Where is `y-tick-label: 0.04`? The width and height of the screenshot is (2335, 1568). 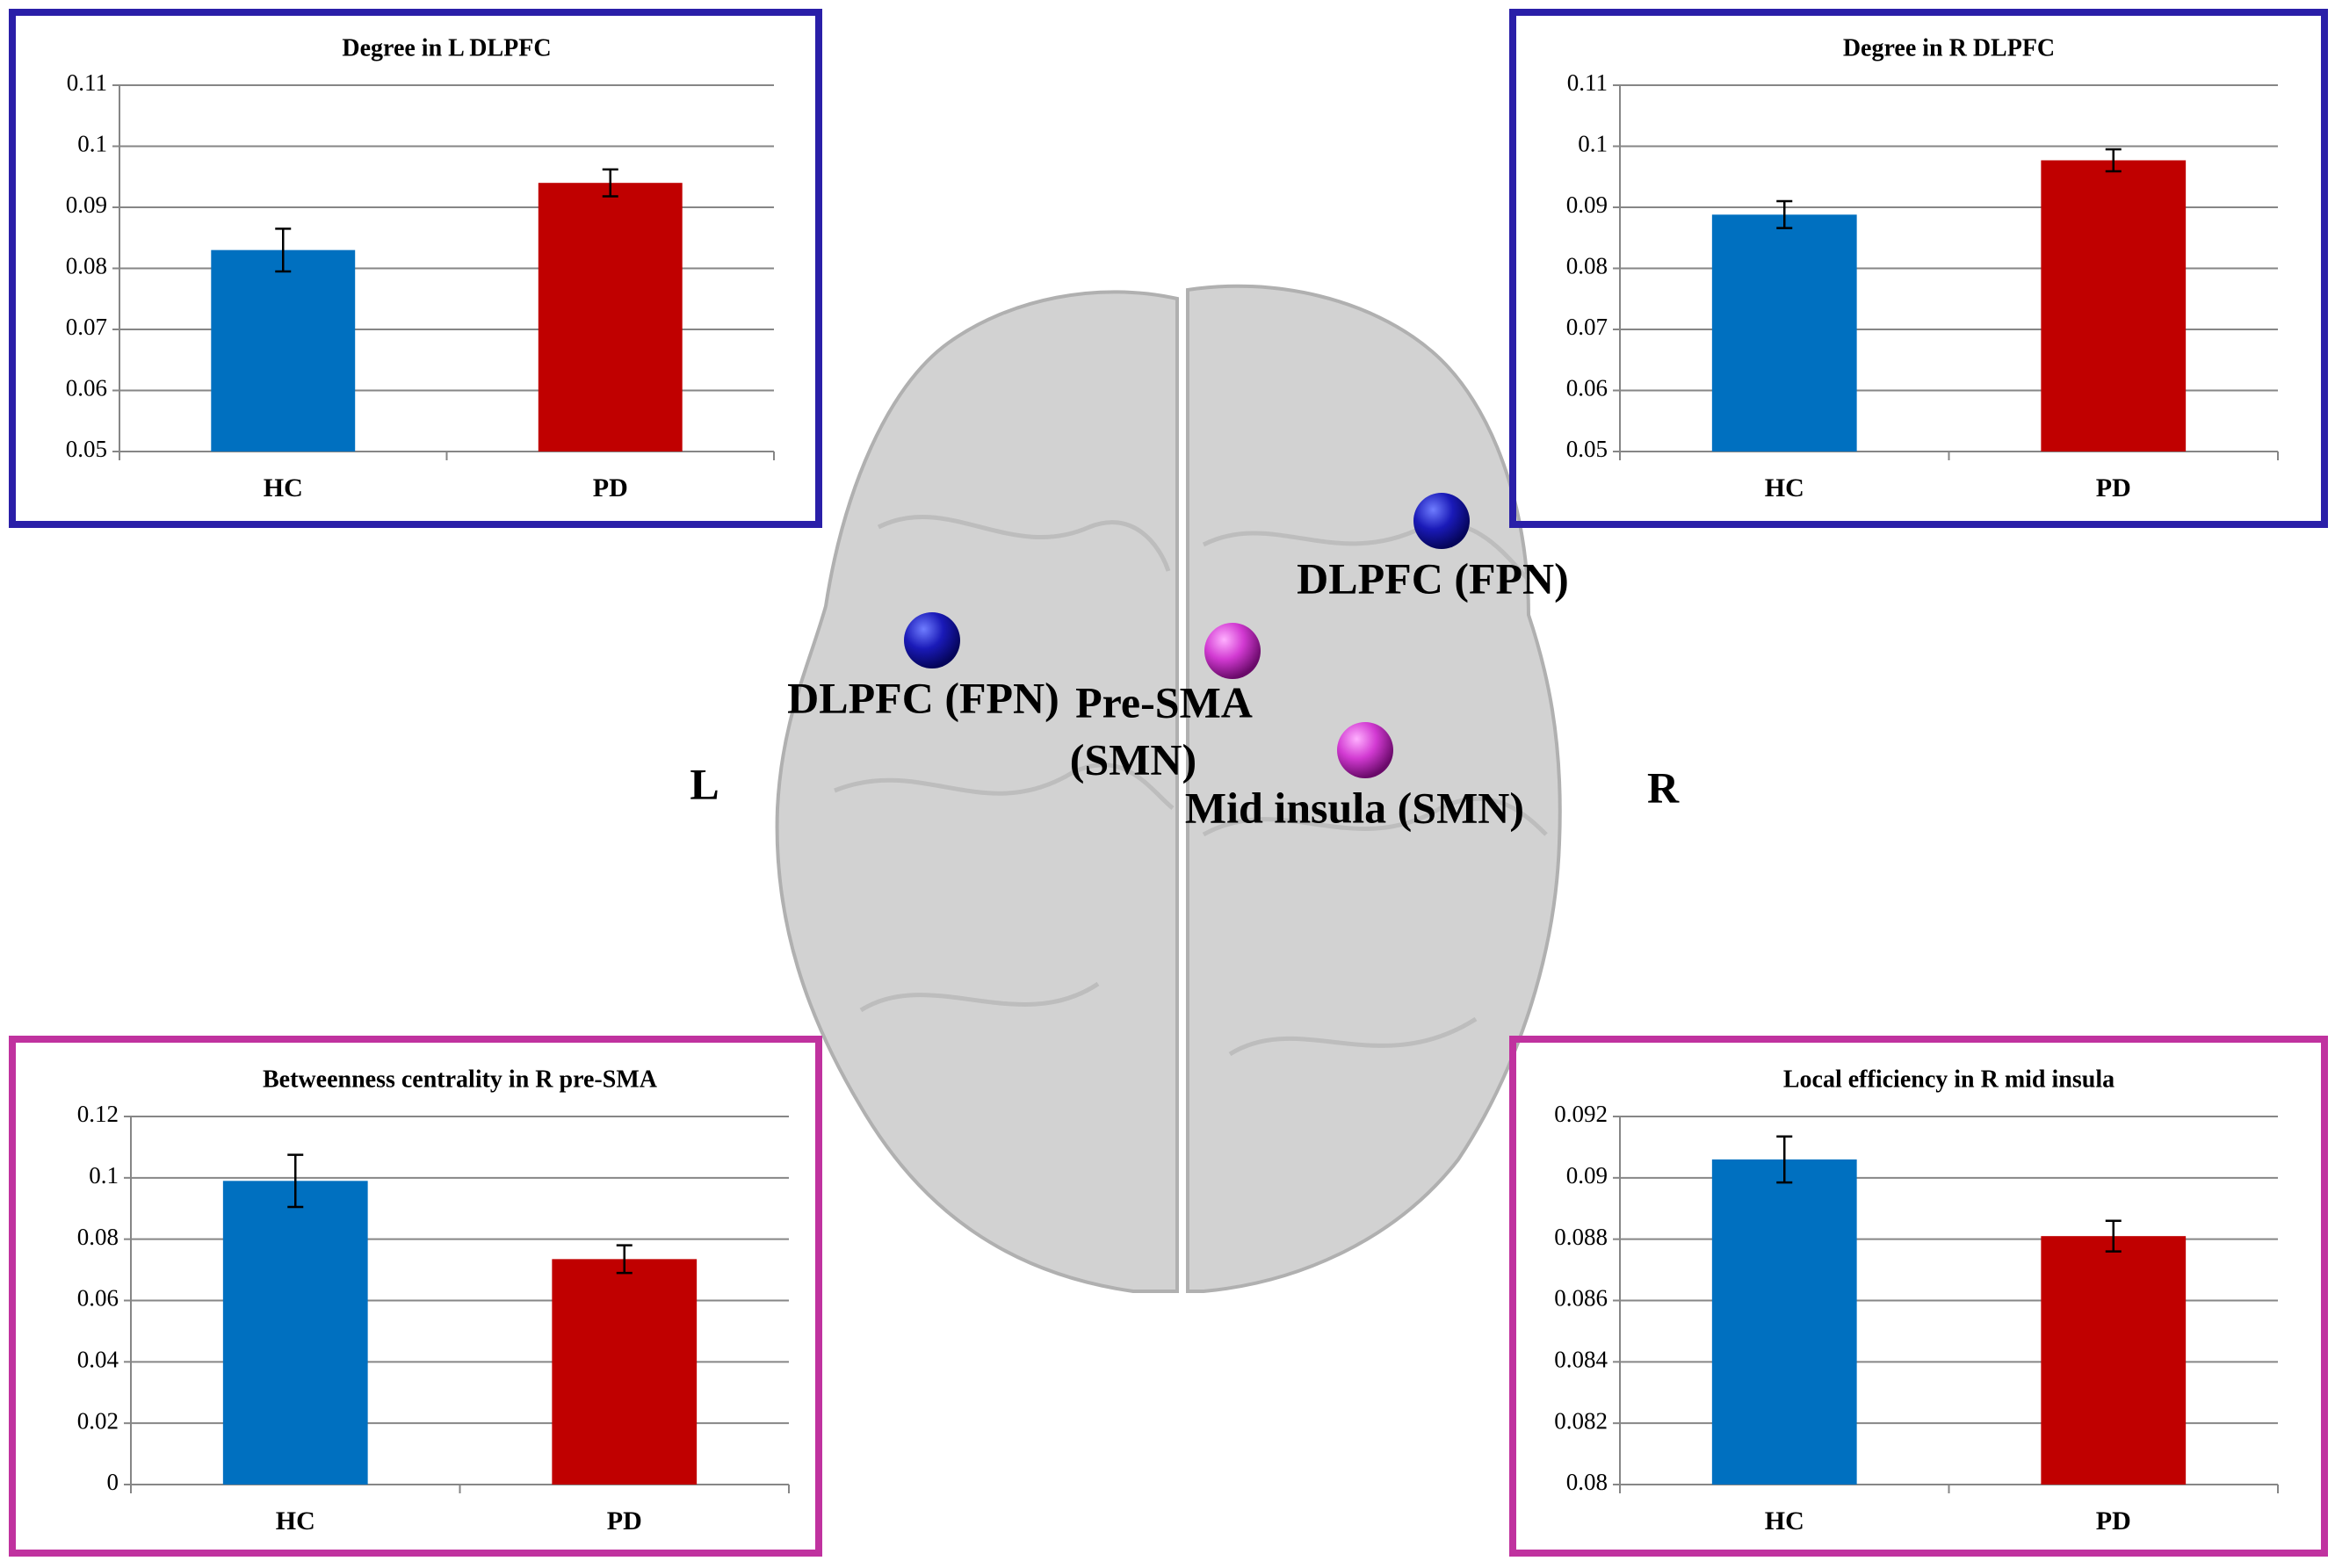 y-tick-label: 0.04 is located at coordinates (98, 1360).